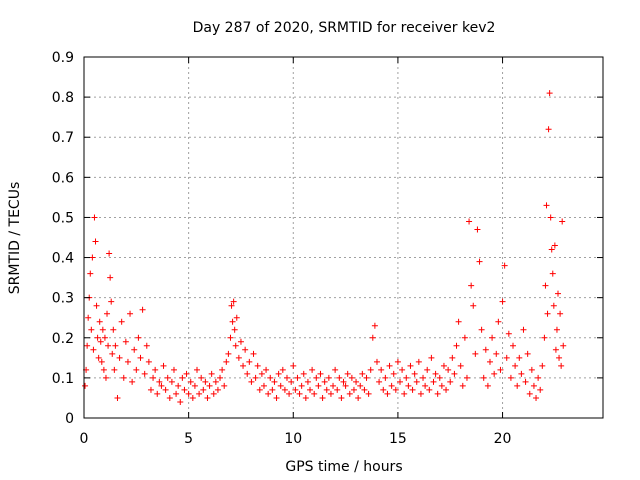  Describe the element at coordinates (343, 467) in the screenshot. I see `x-axis-label: GPS time / hours` at that location.